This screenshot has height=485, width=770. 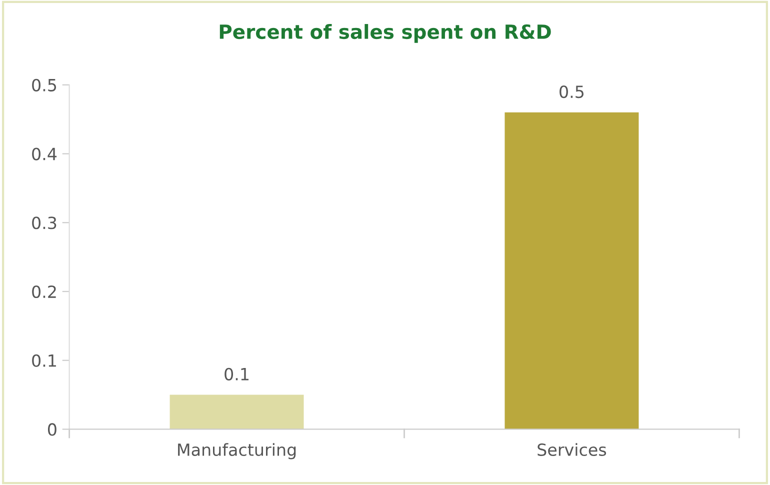 I want to click on y-tick-label: 0.1, so click(x=44, y=360).